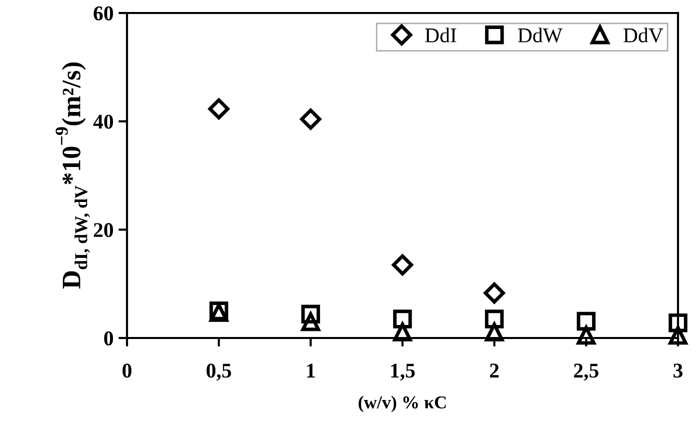 This screenshot has width=700, height=438. I want to click on x-tick-label: 2,5, so click(586, 372).